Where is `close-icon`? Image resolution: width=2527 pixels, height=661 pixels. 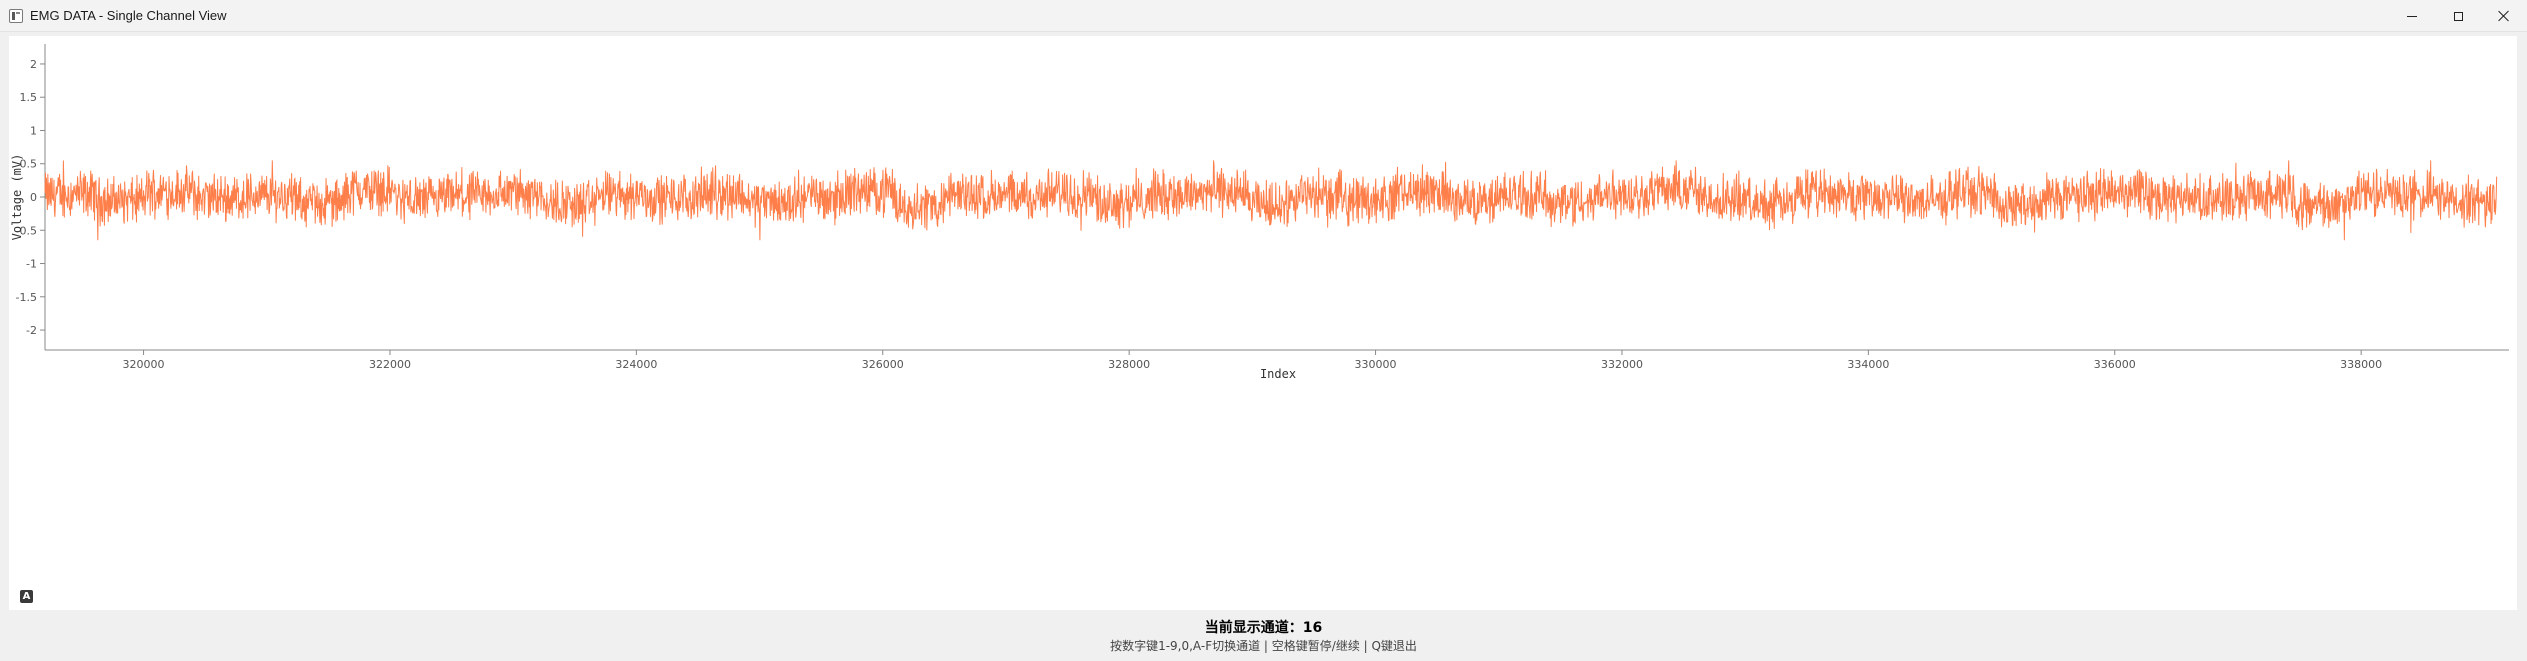 close-icon is located at coordinates (2504, 16).